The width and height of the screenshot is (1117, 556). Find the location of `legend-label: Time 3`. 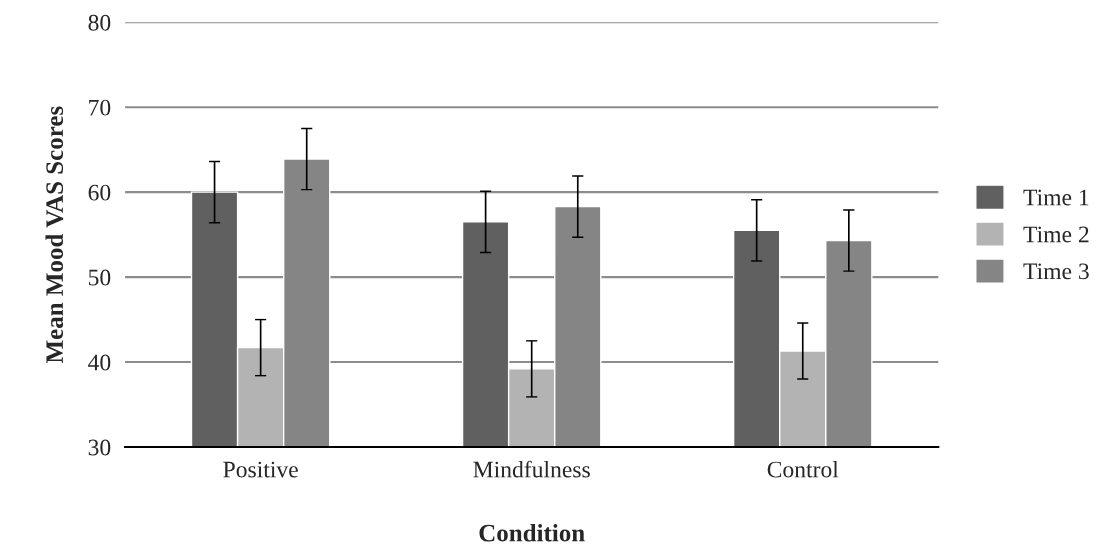

legend-label: Time 3 is located at coordinates (1056, 271).